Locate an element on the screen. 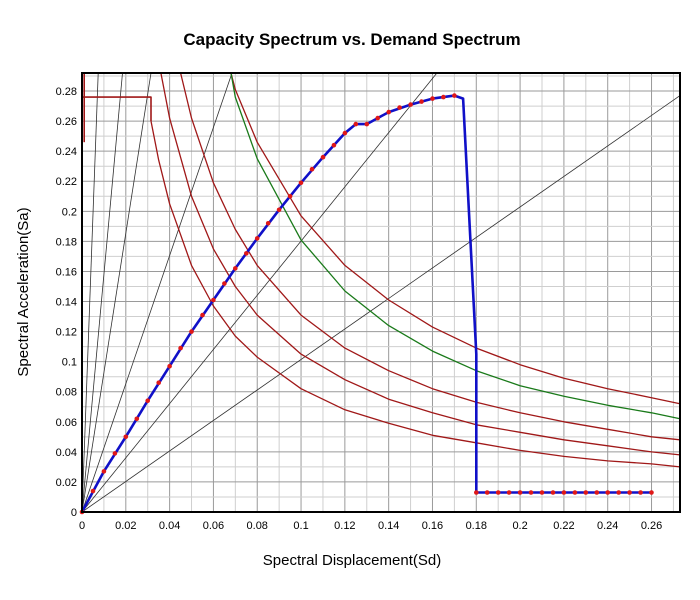  x-tick-label: 0.2 is located at coordinates (519, 526).